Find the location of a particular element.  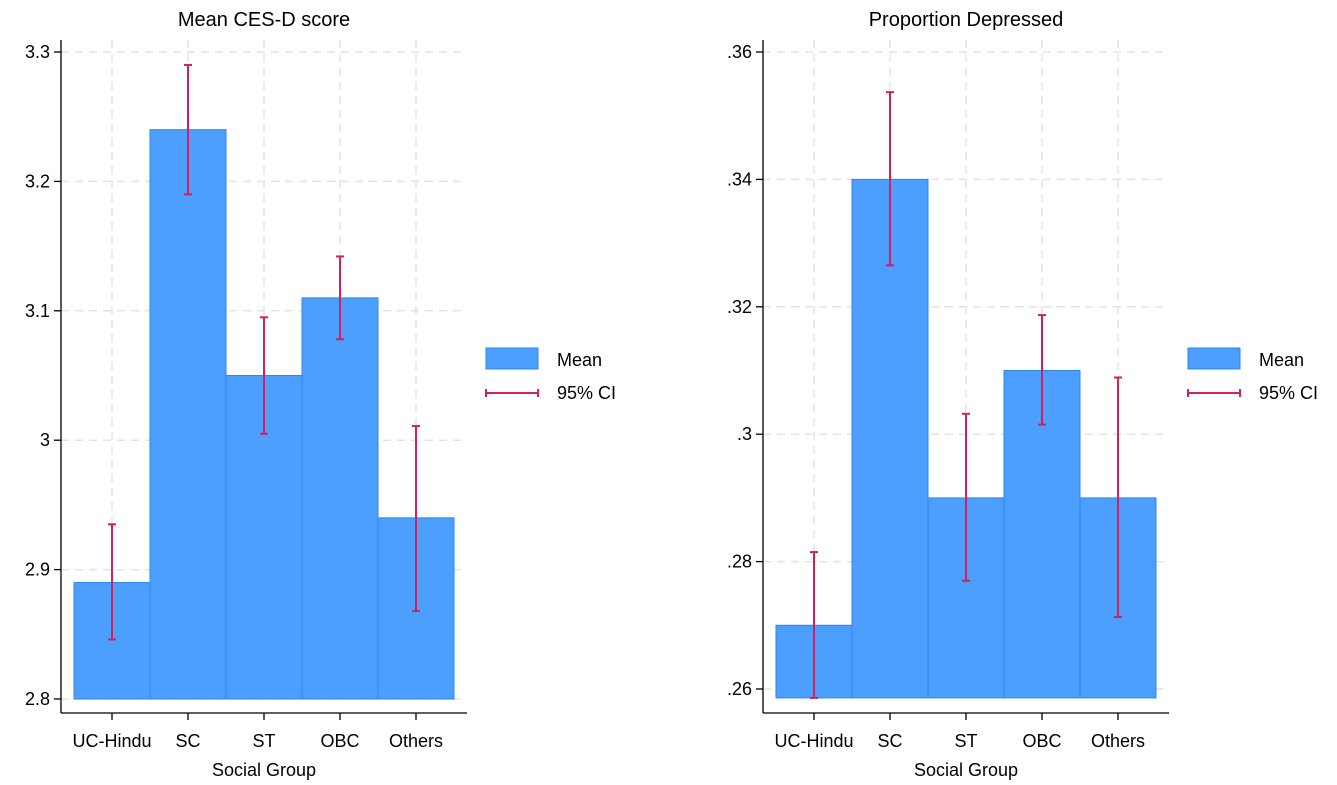

bar-obc is located at coordinates (340, 498).